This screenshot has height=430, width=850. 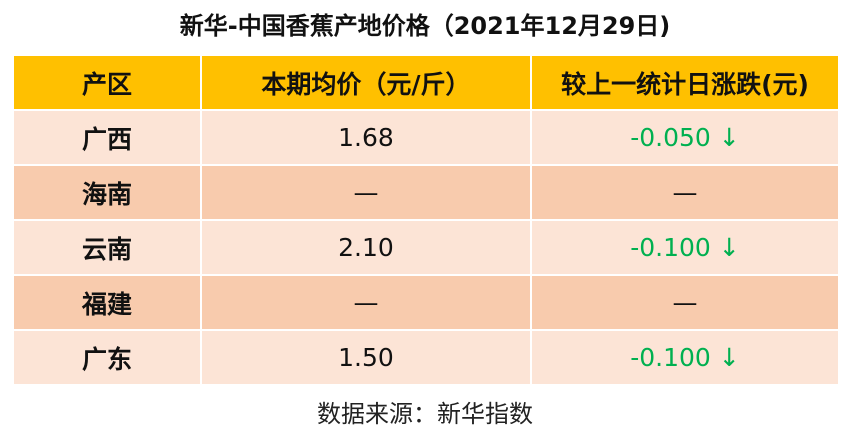 I want to click on table-row: 福建 — —, so click(x=426, y=302).